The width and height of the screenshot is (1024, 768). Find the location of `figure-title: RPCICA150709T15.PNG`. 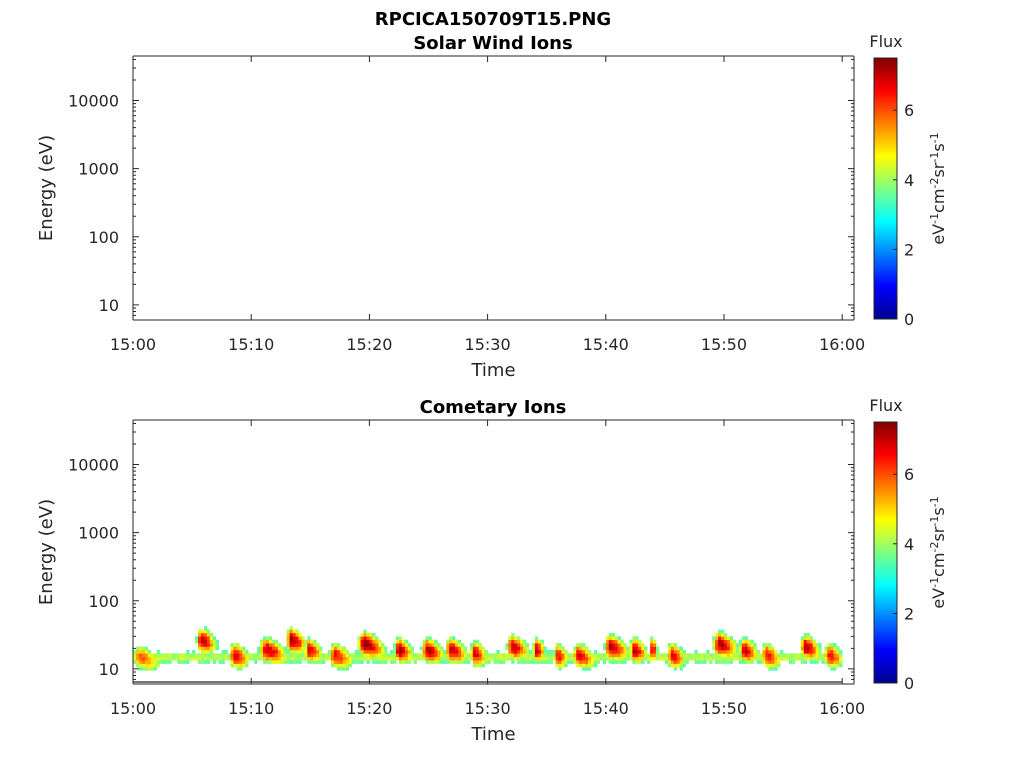

figure-title: RPCICA150709T15.PNG is located at coordinates (493, 19).